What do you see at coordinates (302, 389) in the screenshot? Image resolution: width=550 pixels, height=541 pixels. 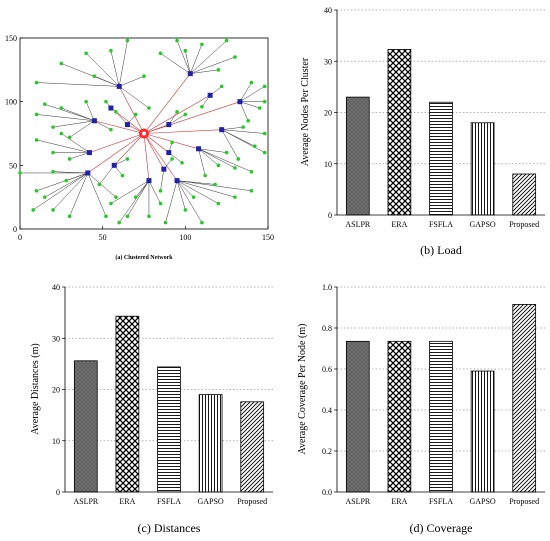 I see `coverage-y-axis-label: Average Coverage Per Node (m)` at bounding box center [302, 389].